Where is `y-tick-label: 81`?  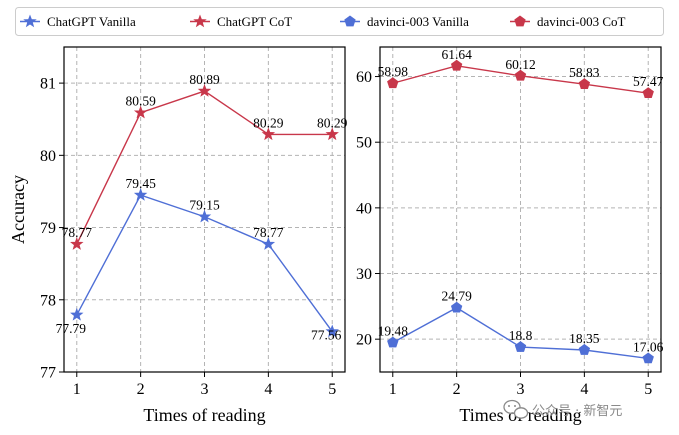
y-tick-label: 81 is located at coordinates (48, 84).